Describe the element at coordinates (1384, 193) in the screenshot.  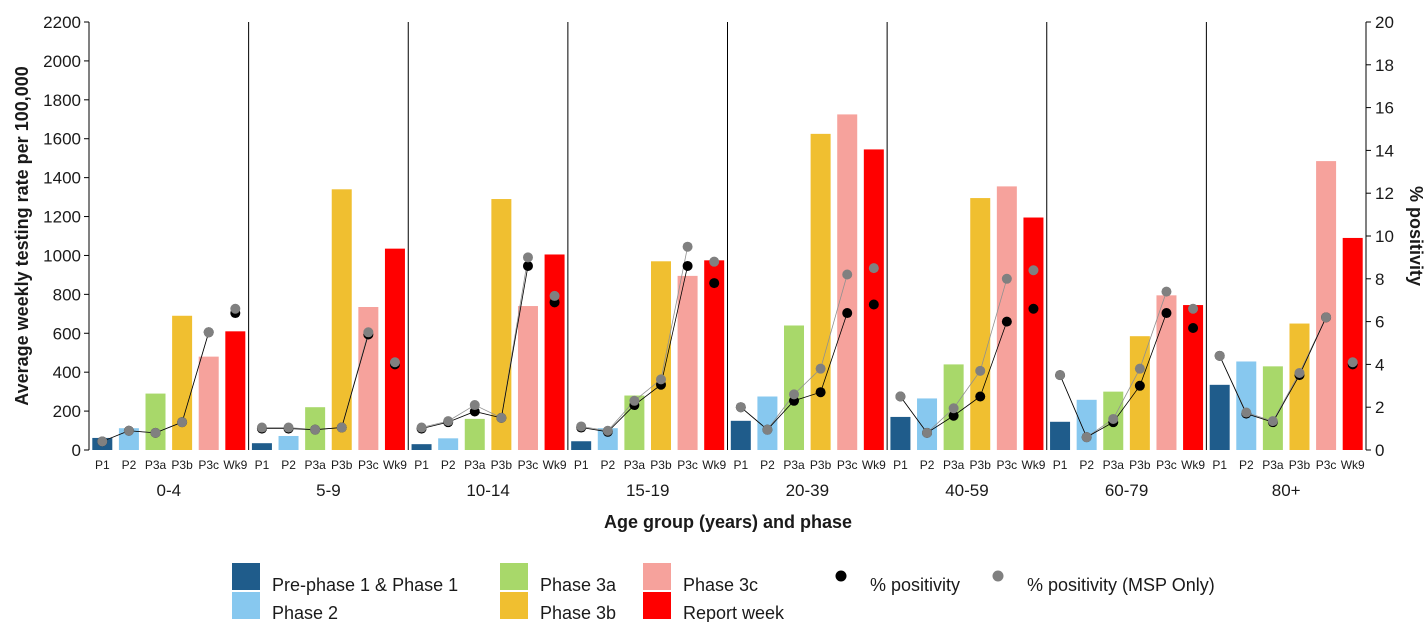
I see `y2-tick-label: 12` at that location.